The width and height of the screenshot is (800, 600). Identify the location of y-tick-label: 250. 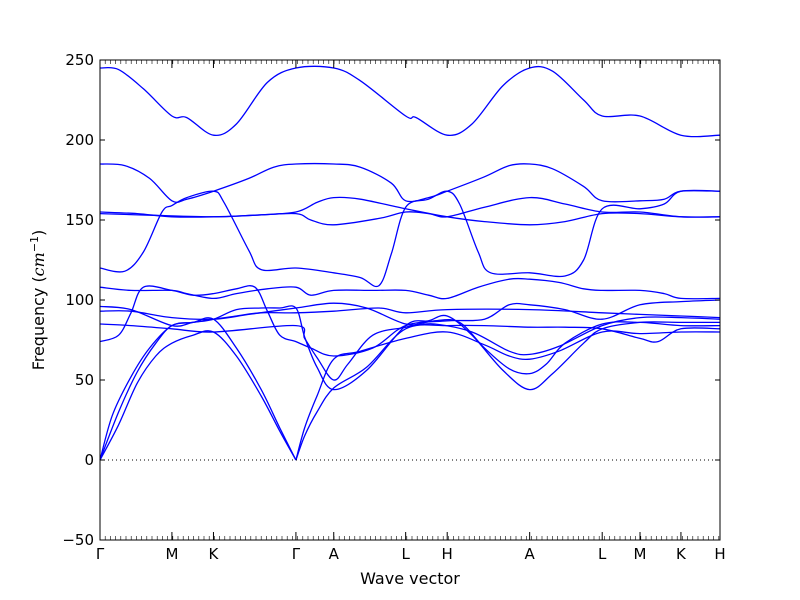
(79, 60).